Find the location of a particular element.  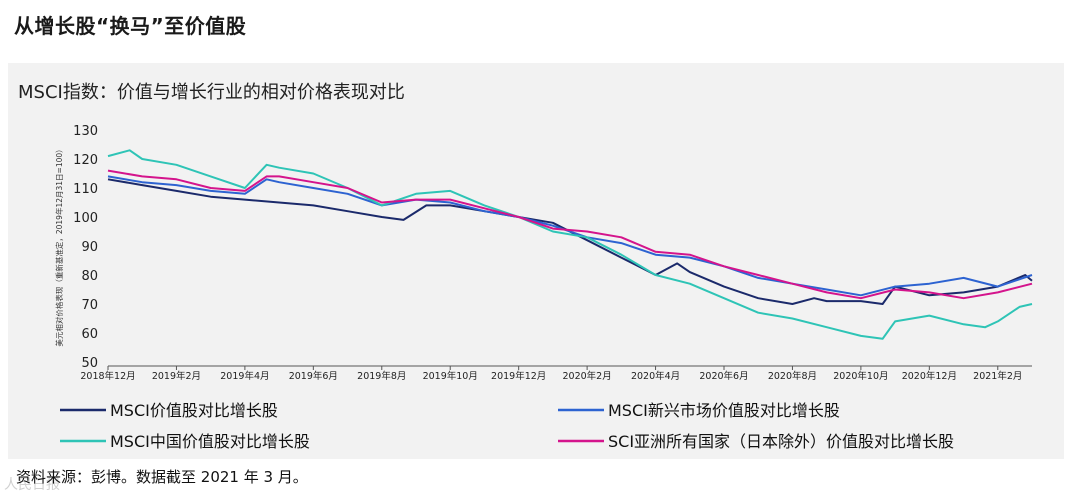

watermark: 人民日报 is located at coordinates (32, 485).